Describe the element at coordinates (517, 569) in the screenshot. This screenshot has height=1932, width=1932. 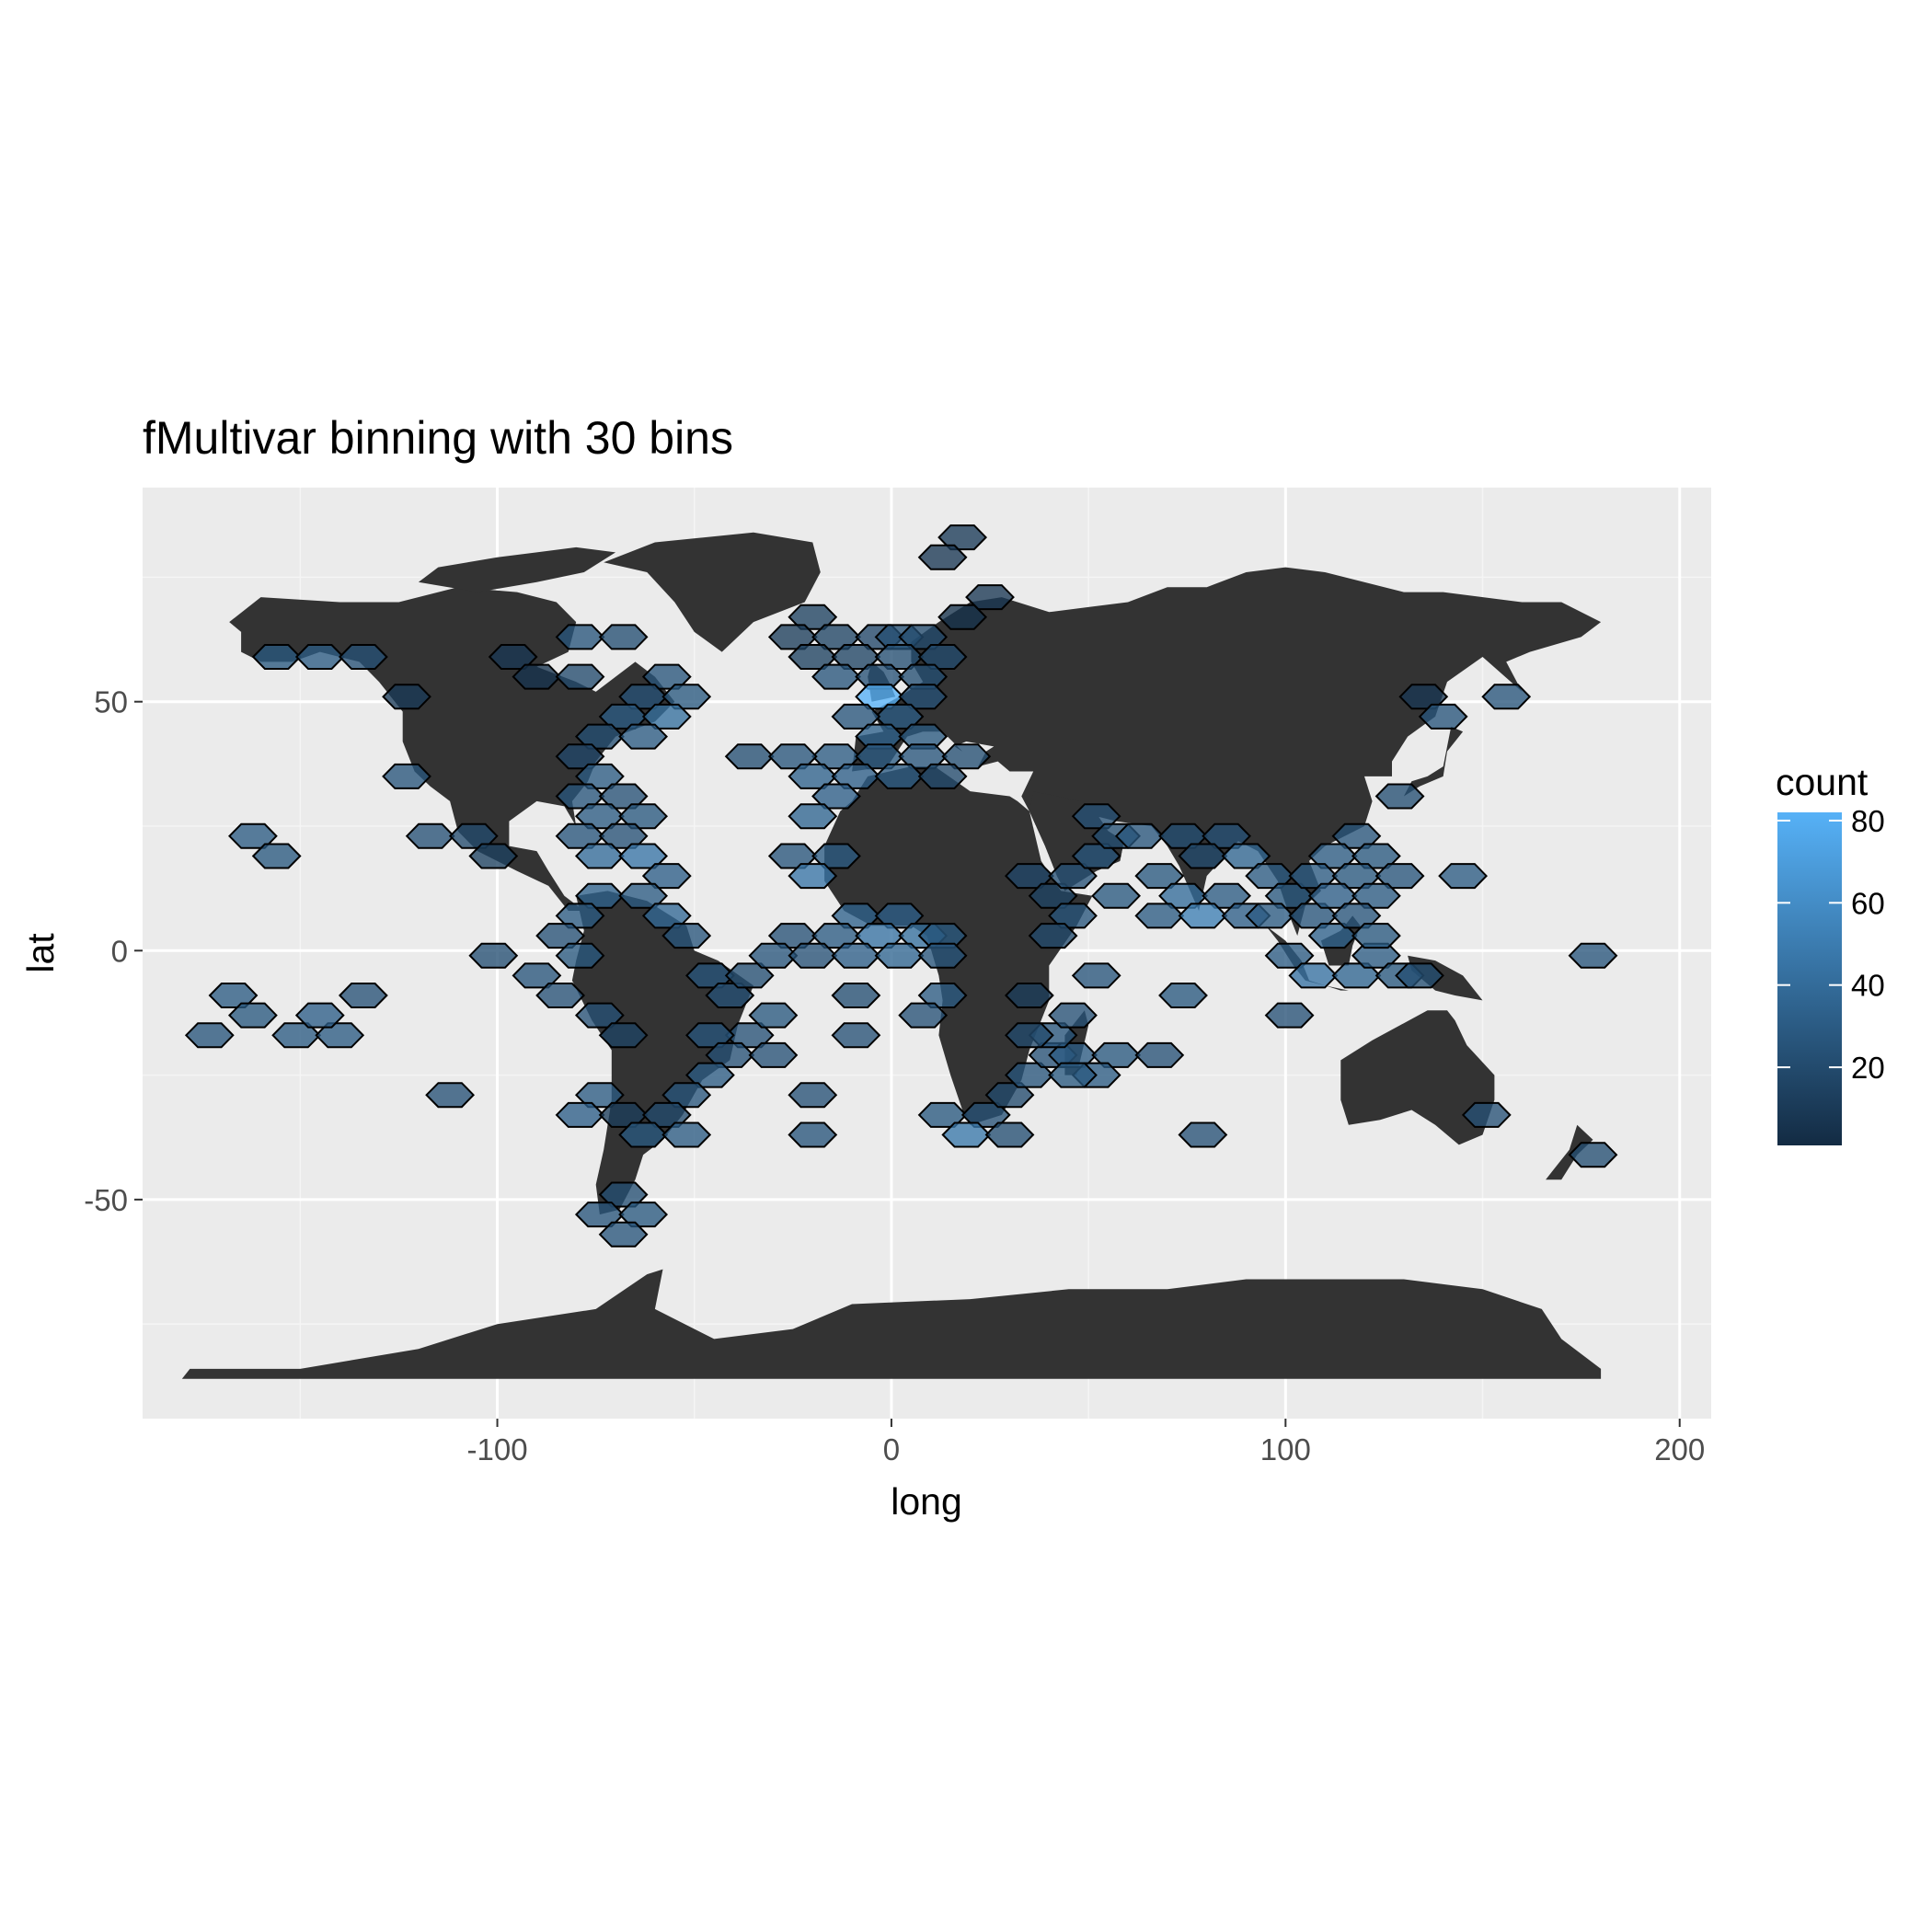
I see `landmass-canadian-archipelago` at that location.